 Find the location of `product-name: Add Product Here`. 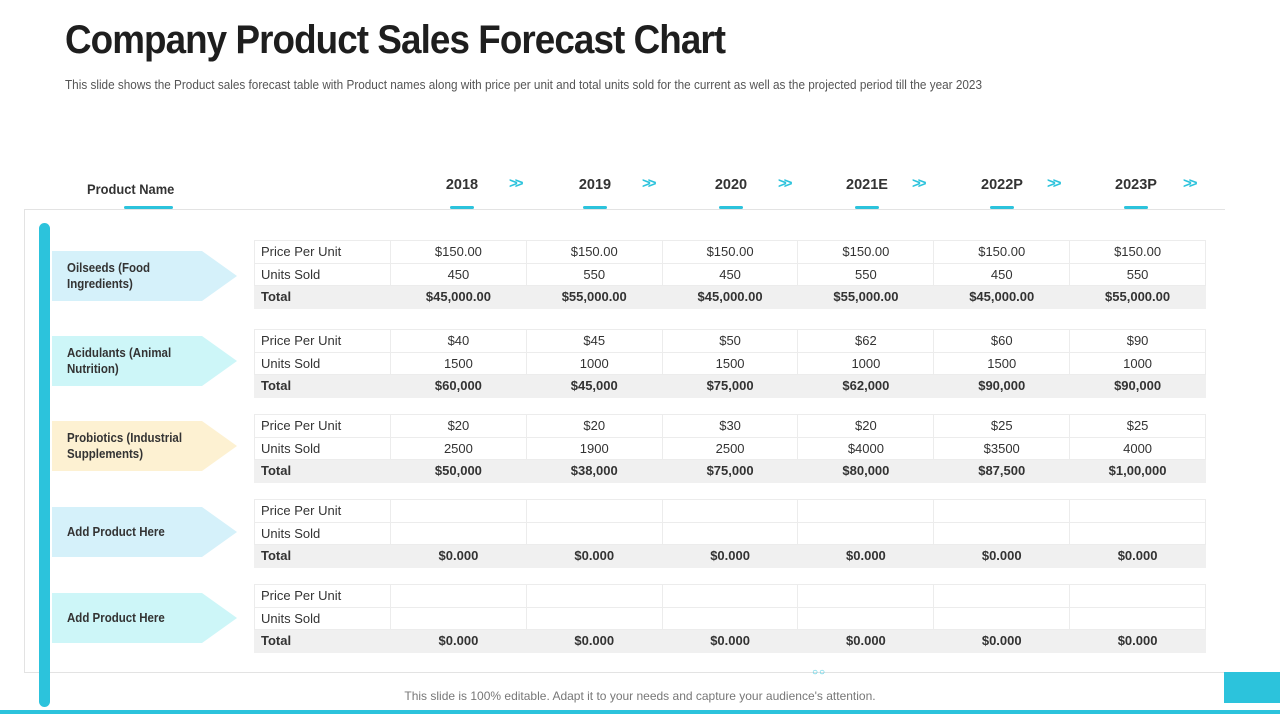

product-name: Add Product Here is located at coordinates (116, 618).